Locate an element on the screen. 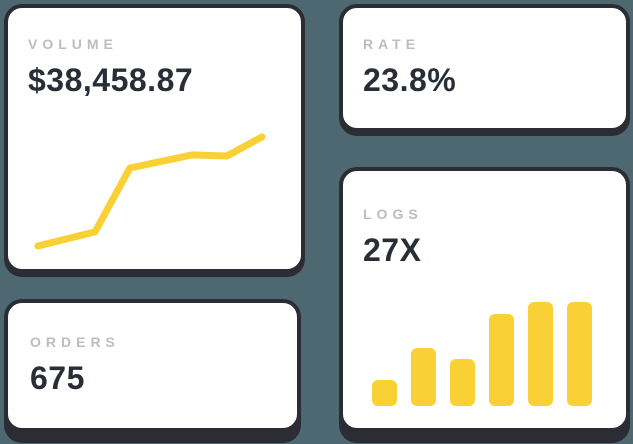 This screenshot has height=444, width=633. logs-bar-chart is located at coordinates (482, 353).